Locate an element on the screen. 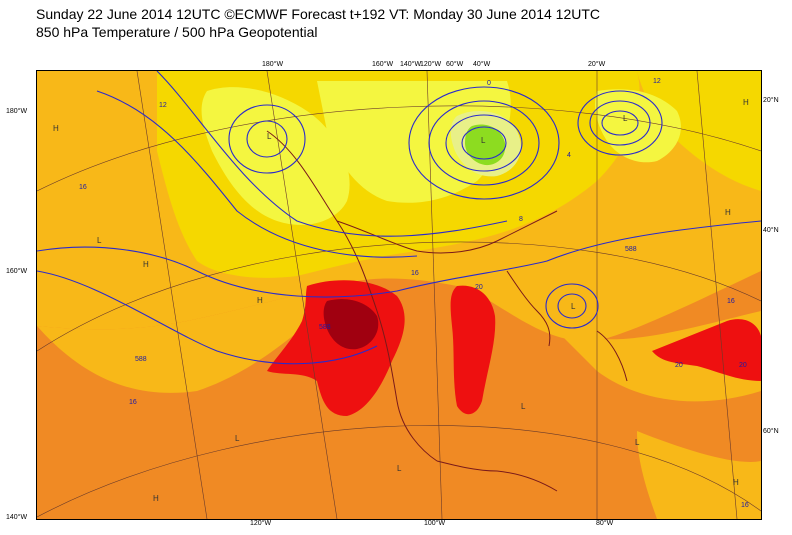 Image resolution: width=792 pixels, height=535 pixels. lat-label-left-2: 160°W is located at coordinates (17, 271).